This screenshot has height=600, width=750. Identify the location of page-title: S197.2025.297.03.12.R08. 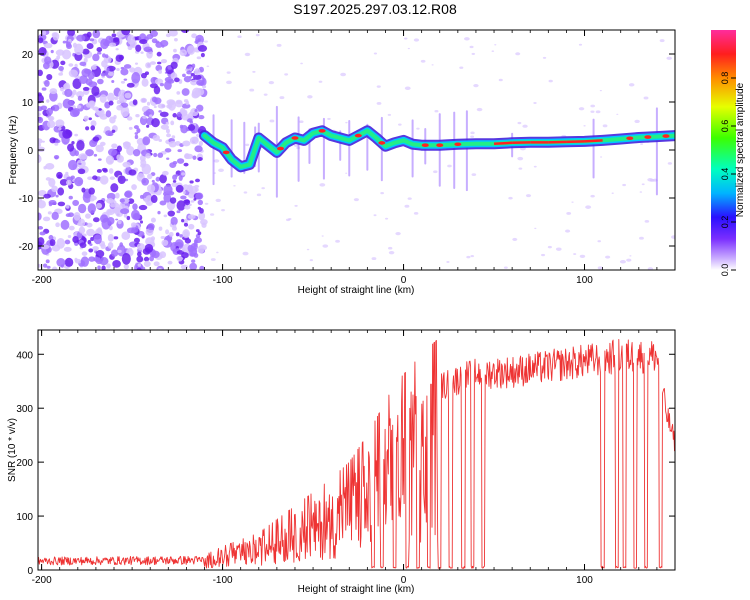
(375, 9).